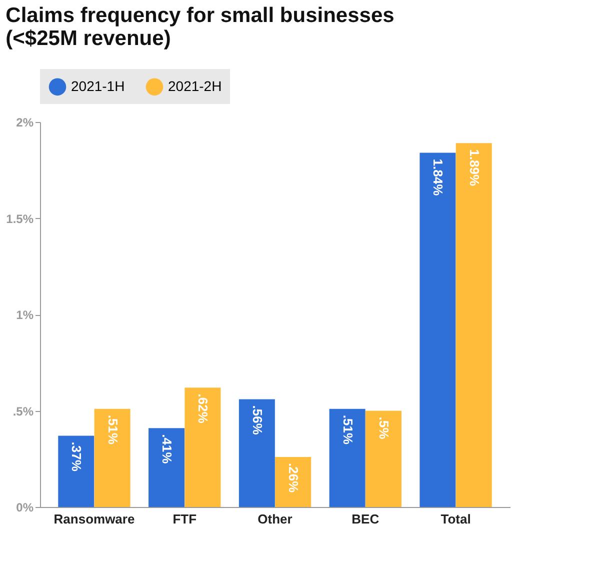  I want to click on x-tick-label: FTF, so click(184, 519).